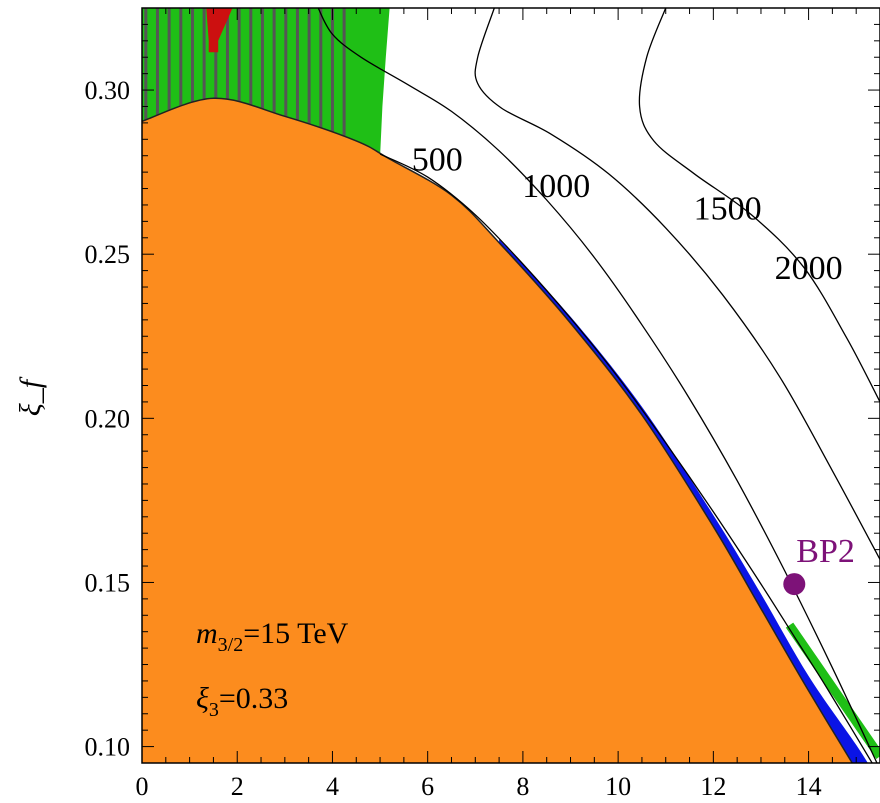 This screenshot has width=880, height=803. Describe the element at coordinates (728, 209) in the screenshot. I see `contour-label-1500: 1500` at that location.